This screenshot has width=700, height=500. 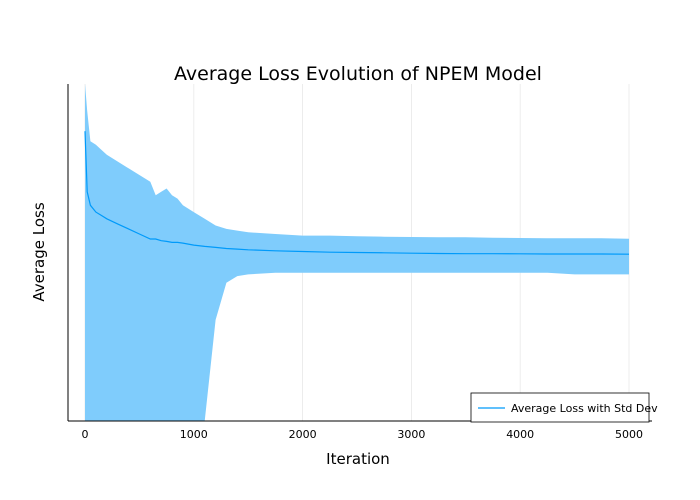 I want to click on chart-title: Average Loss Evolution of NPEM Model, so click(x=358, y=74).